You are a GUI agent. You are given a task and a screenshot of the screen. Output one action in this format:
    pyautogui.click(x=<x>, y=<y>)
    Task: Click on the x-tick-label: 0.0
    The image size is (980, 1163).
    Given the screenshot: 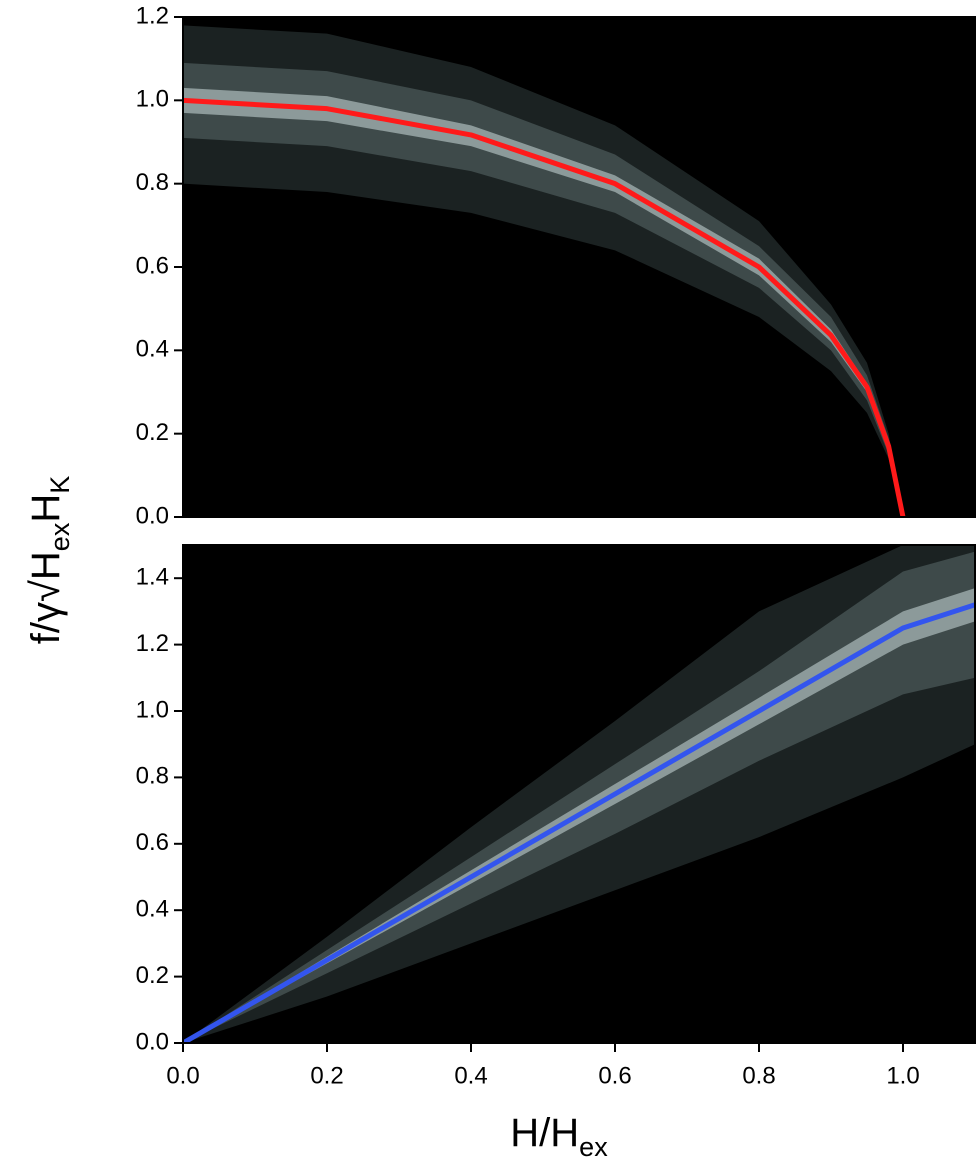 What is the action you would take?
    pyautogui.click(x=182, y=1075)
    